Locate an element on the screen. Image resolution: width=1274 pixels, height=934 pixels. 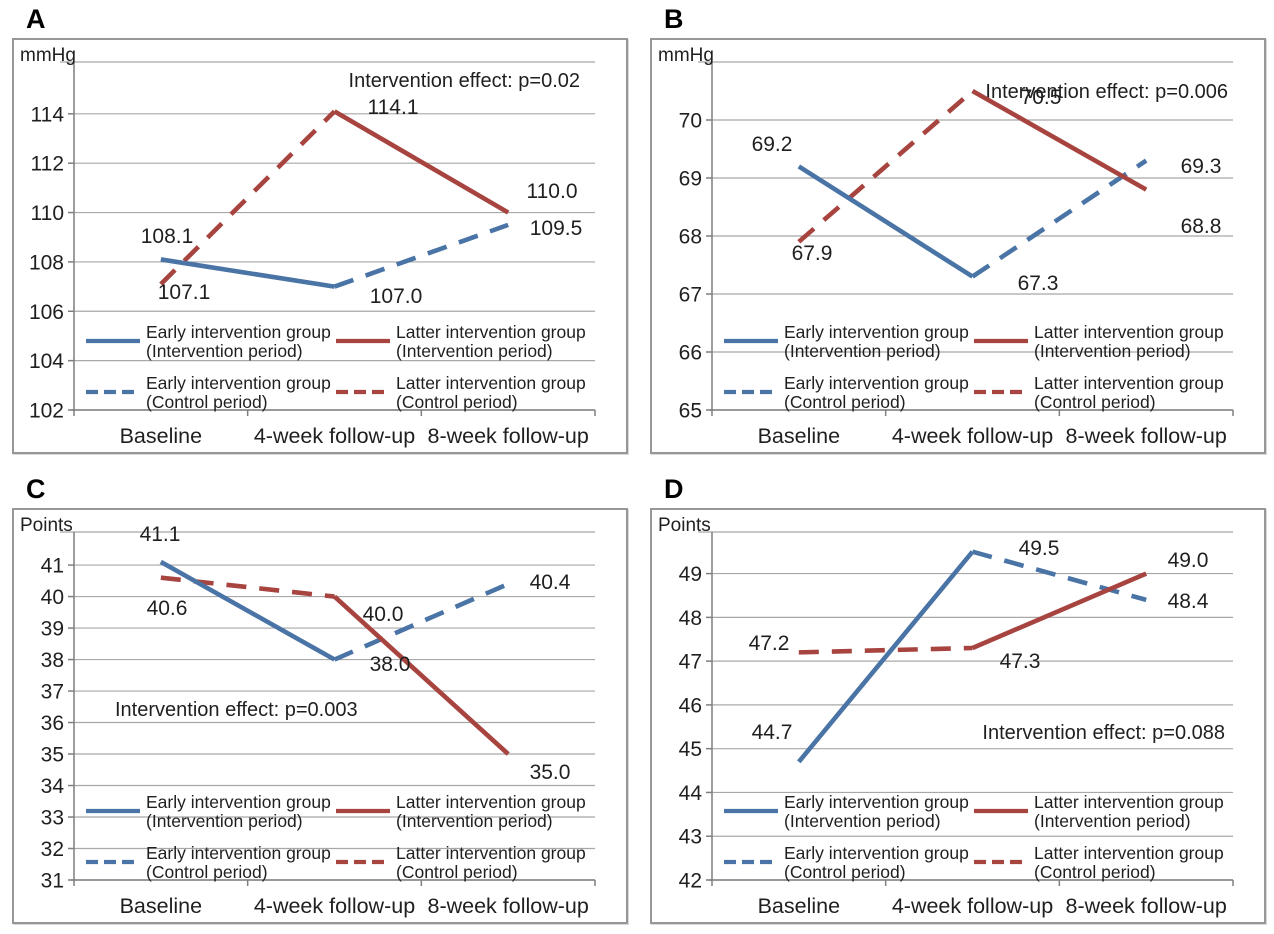
data-label: 47.2 is located at coordinates (769, 643).